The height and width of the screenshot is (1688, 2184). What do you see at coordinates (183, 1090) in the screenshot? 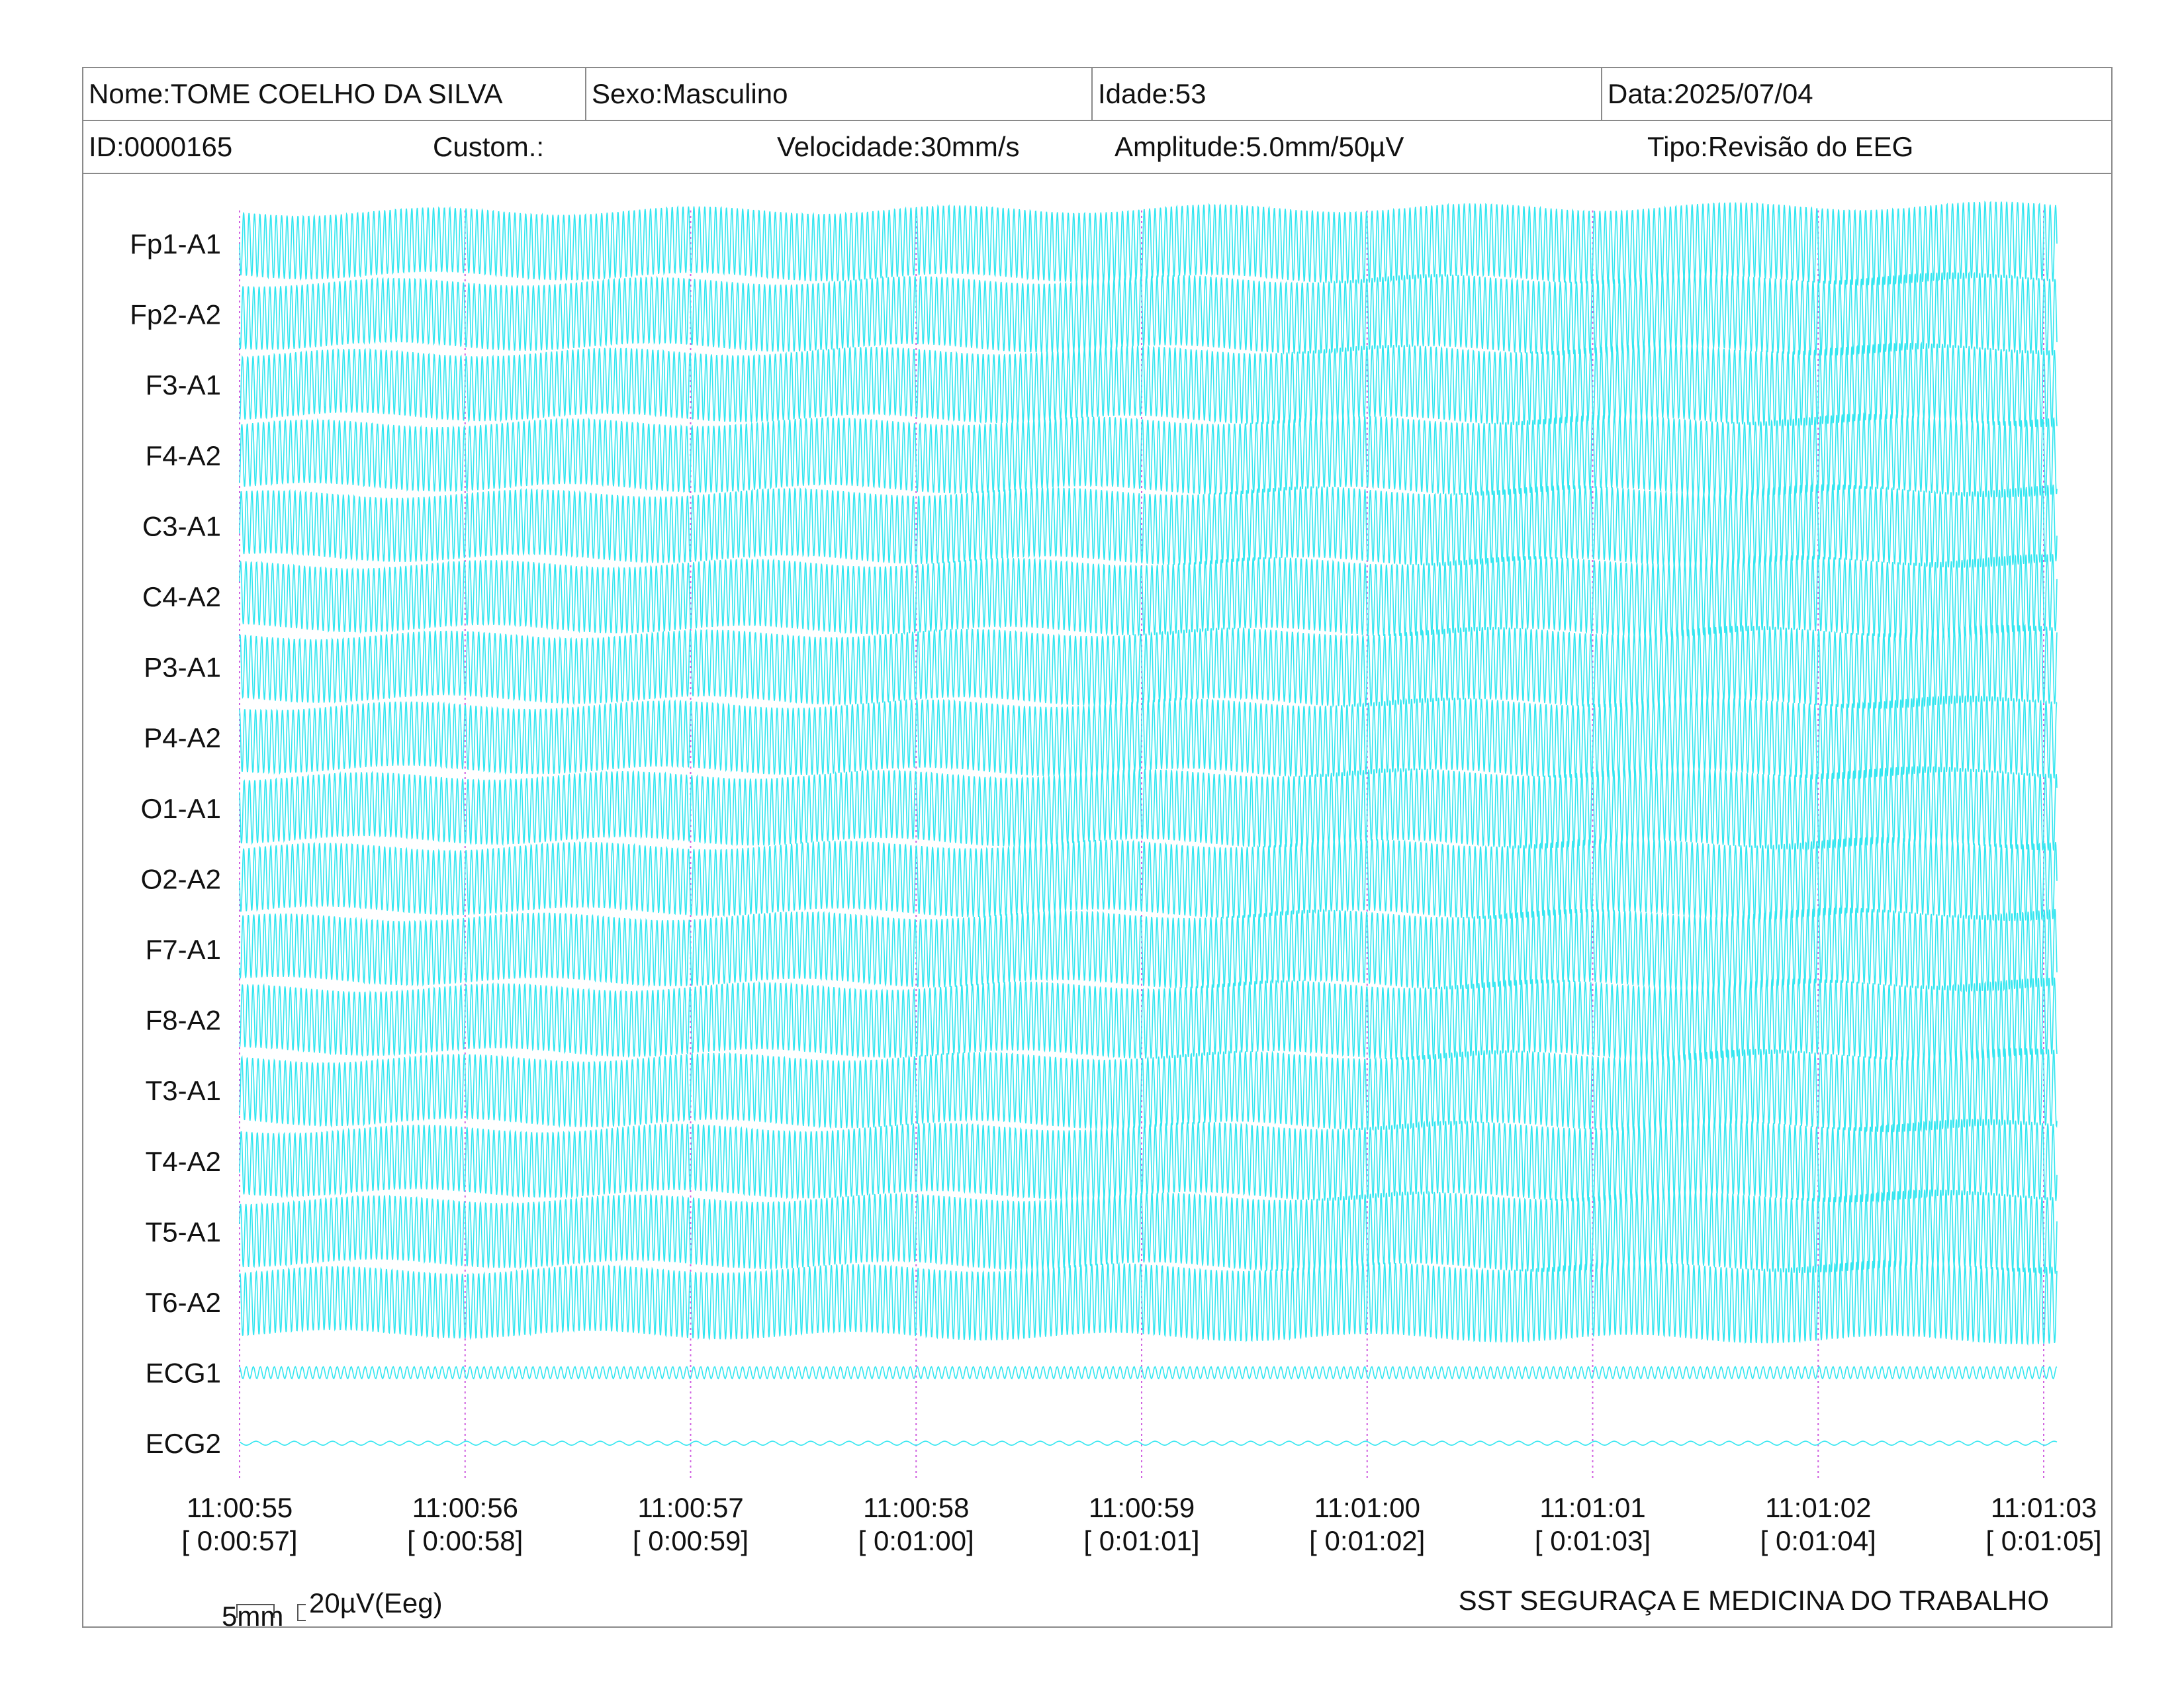
I see `channel-label: T3-A1` at bounding box center [183, 1090].